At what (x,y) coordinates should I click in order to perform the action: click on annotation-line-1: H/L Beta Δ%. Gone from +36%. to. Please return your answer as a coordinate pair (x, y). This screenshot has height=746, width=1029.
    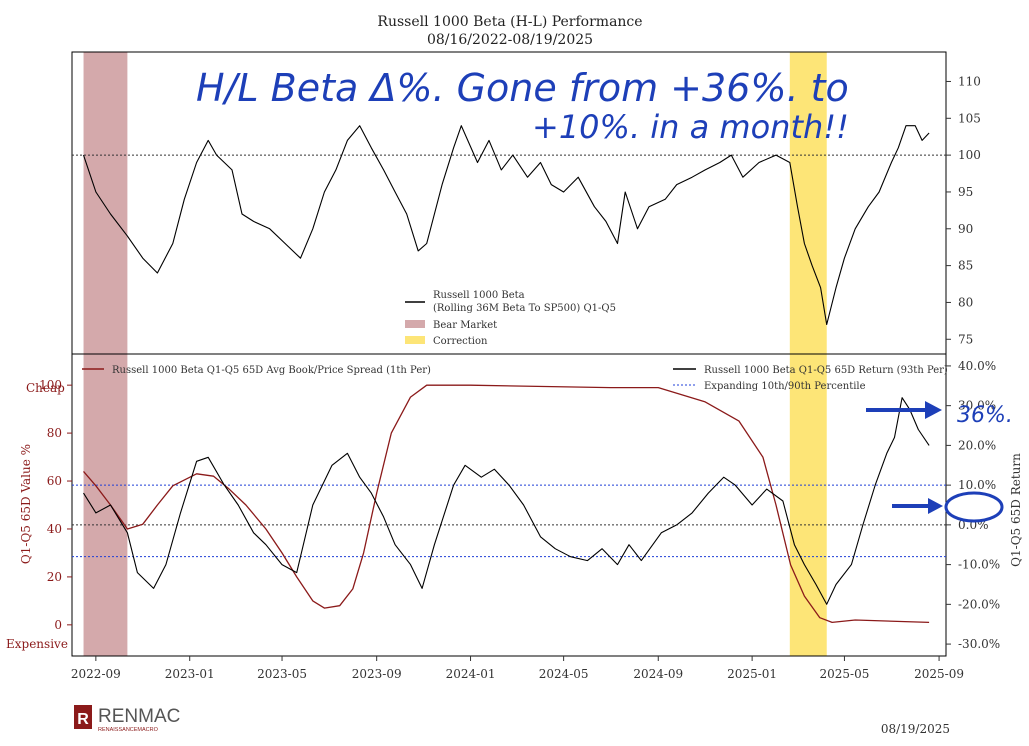
    Looking at the image, I should click on (522, 88).